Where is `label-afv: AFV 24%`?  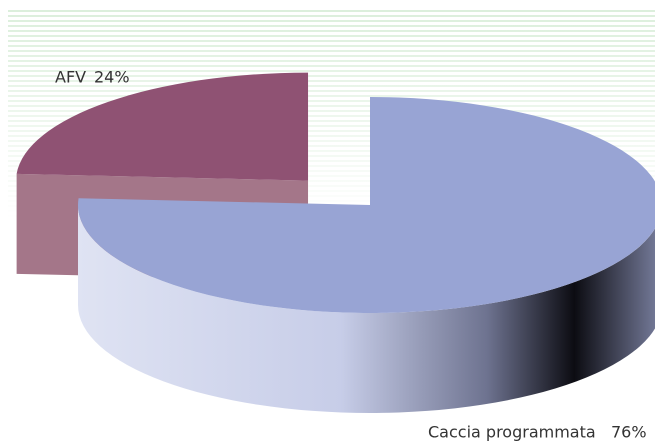 label-afv: AFV 24% is located at coordinates (92, 77).